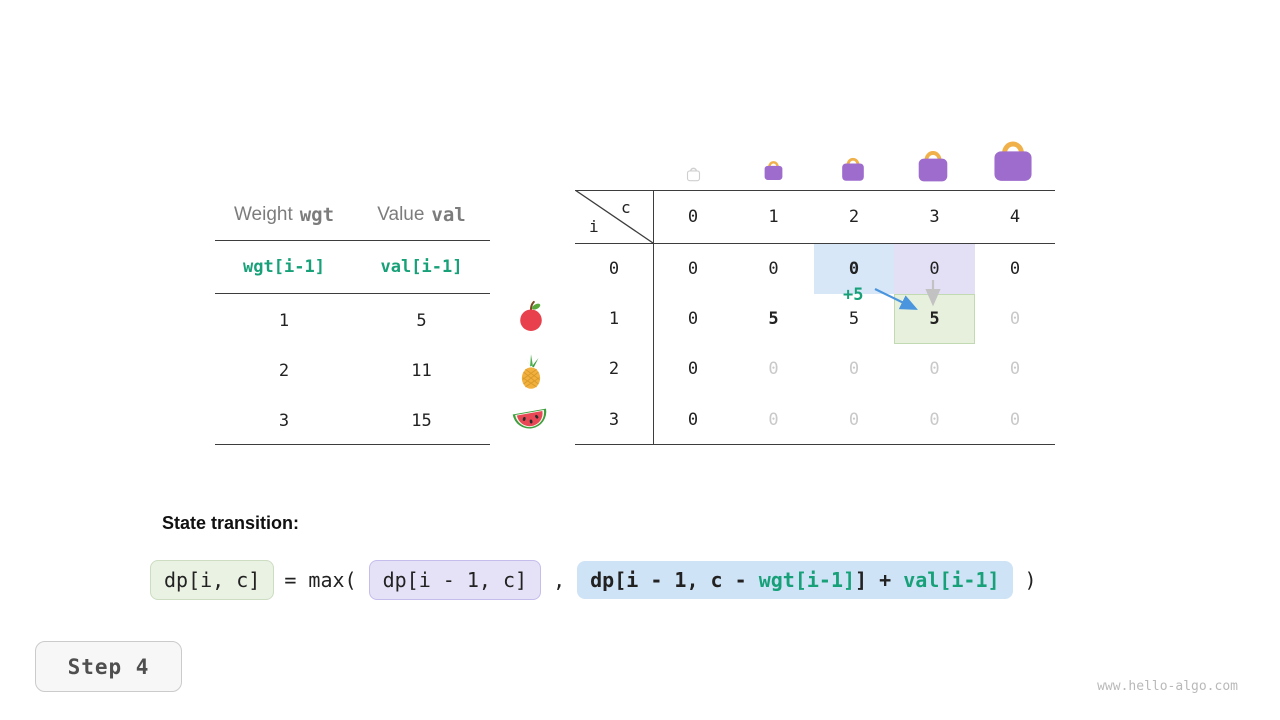  What do you see at coordinates (626, 207) in the screenshot?
I see `corner-c-label: c` at bounding box center [626, 207].